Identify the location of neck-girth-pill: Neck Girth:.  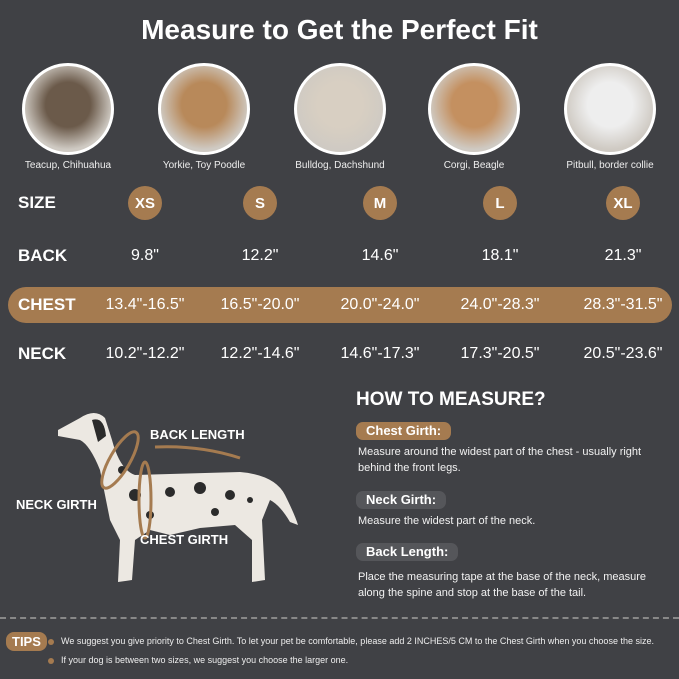
(401, 500).